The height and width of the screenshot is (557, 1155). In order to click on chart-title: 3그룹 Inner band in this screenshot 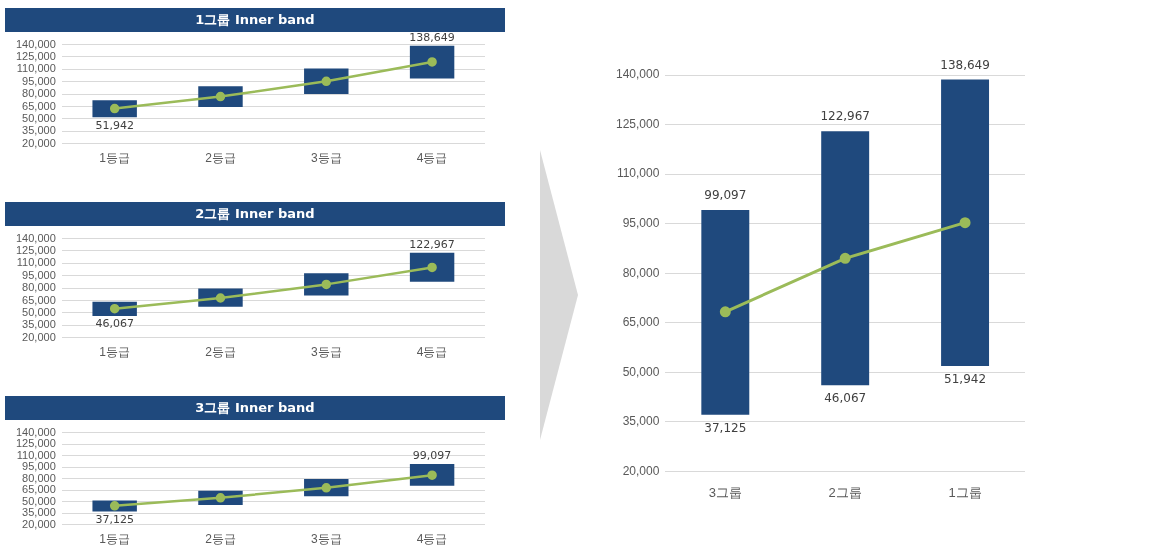, I will do `click(255, 408)`.